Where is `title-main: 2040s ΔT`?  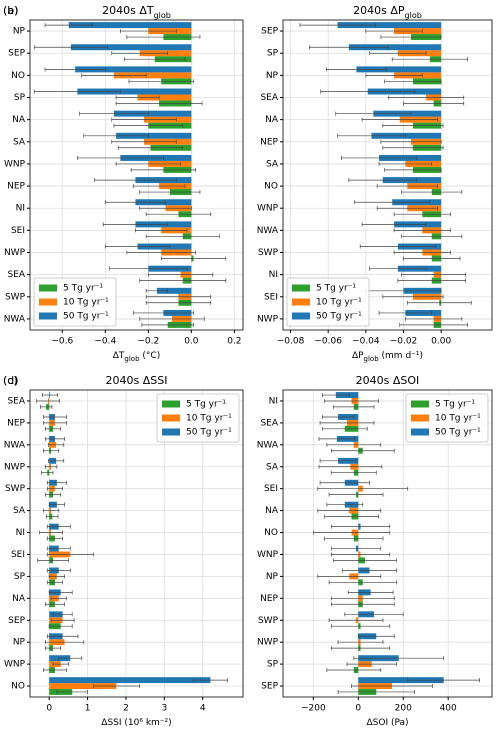 title-main: 2040s ΔT is located at coordinates (128, 10).